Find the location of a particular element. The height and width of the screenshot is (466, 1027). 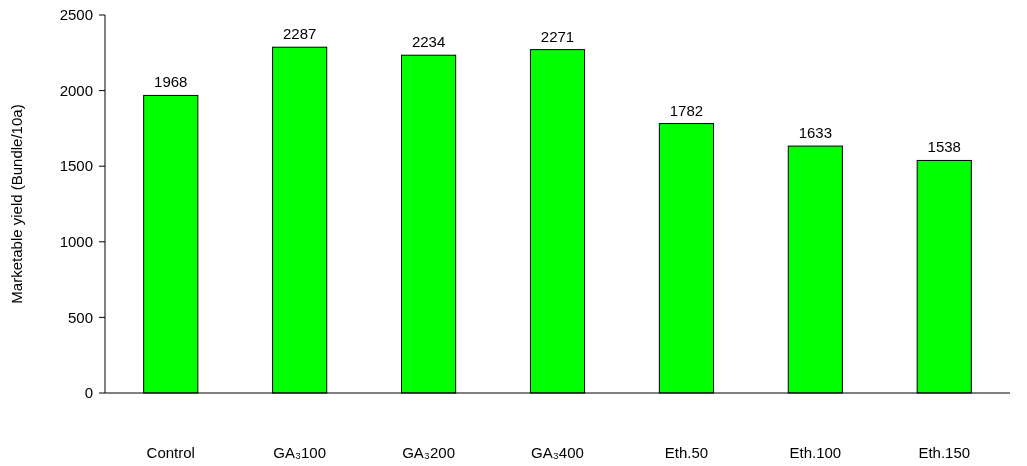

data-label: 1538 is located at coordinates (944, 147).